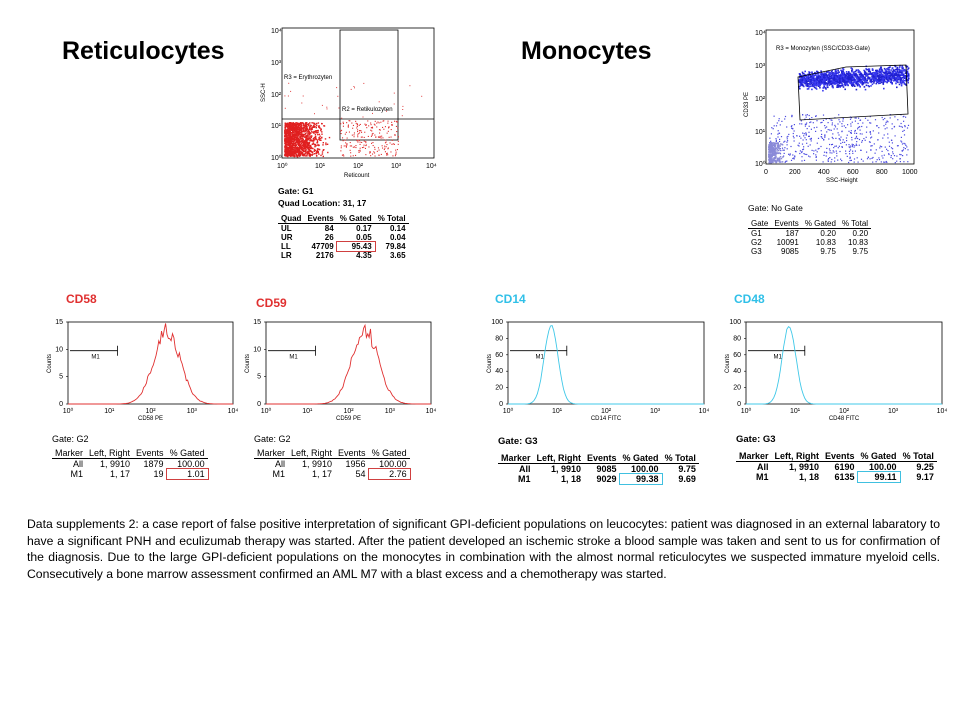 This screenshot has width=960, height=720. I want to click on table-cell: 9085, so click(606, 469).